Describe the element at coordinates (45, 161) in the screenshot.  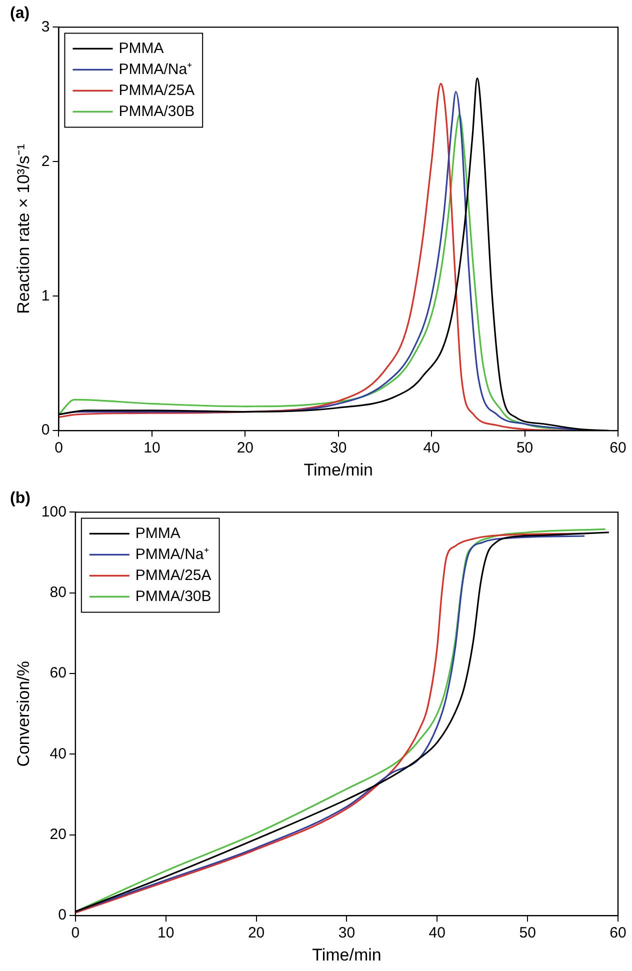
I see `y-tick-label: 2` at that location.